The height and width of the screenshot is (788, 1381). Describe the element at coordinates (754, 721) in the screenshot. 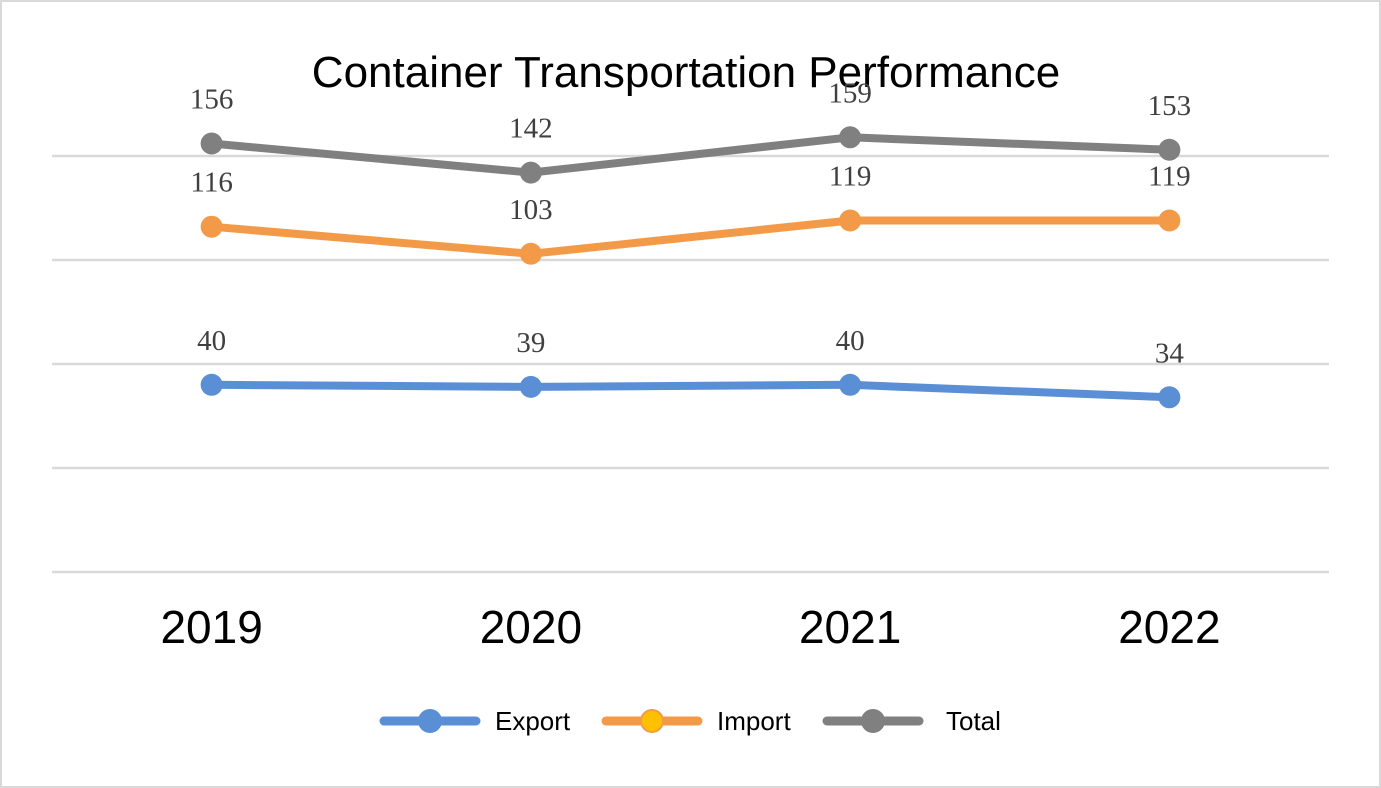

I see `legend-label: Import` at that location.